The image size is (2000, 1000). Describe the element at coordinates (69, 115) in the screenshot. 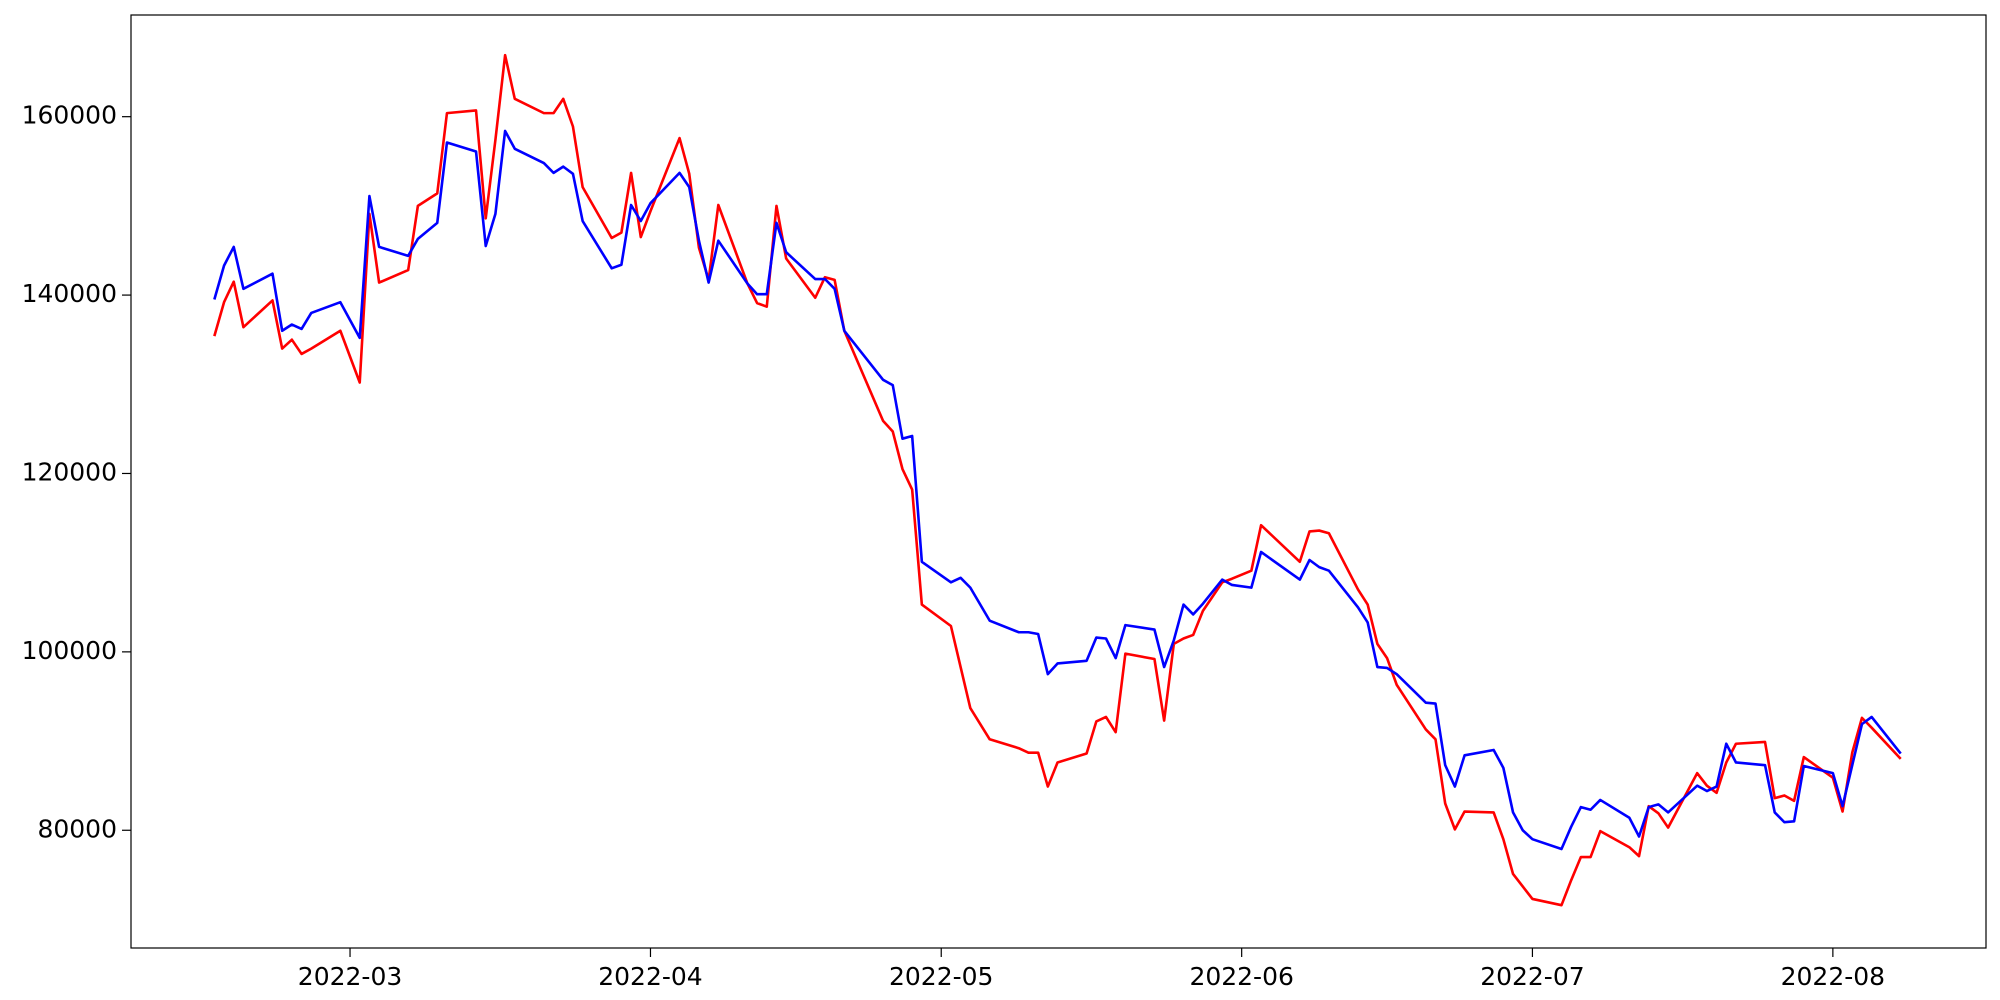

I see `y-tick-label: 160000` at that location.